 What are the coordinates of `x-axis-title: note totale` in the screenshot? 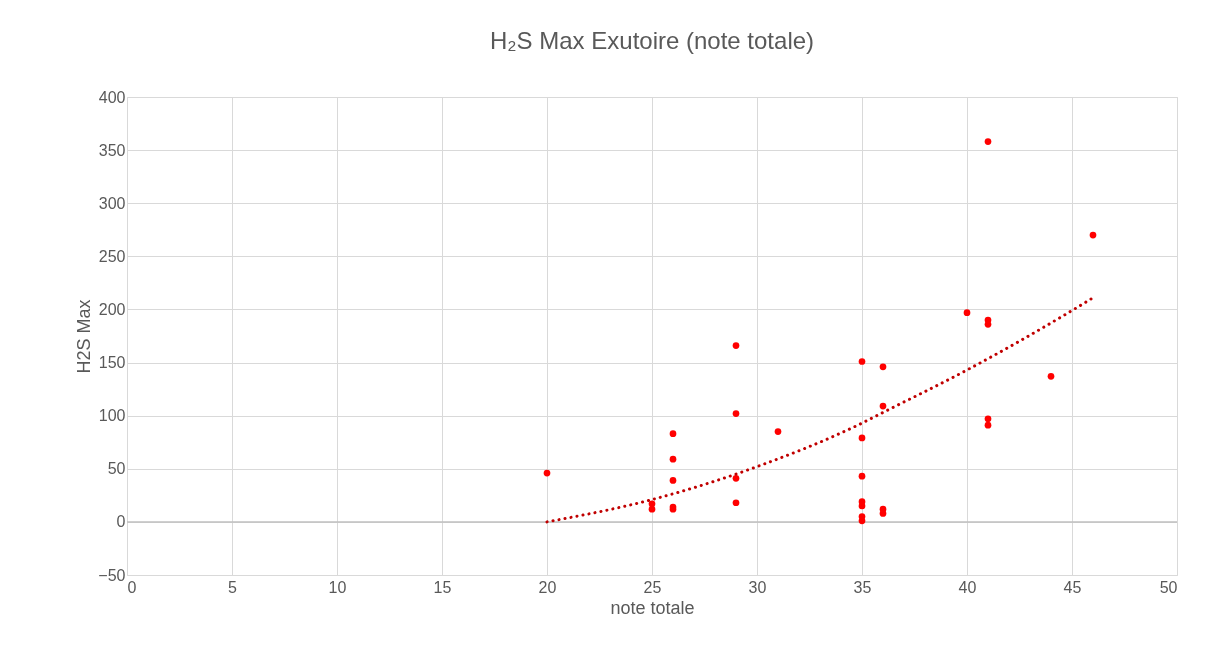 It's located at (652, 607).